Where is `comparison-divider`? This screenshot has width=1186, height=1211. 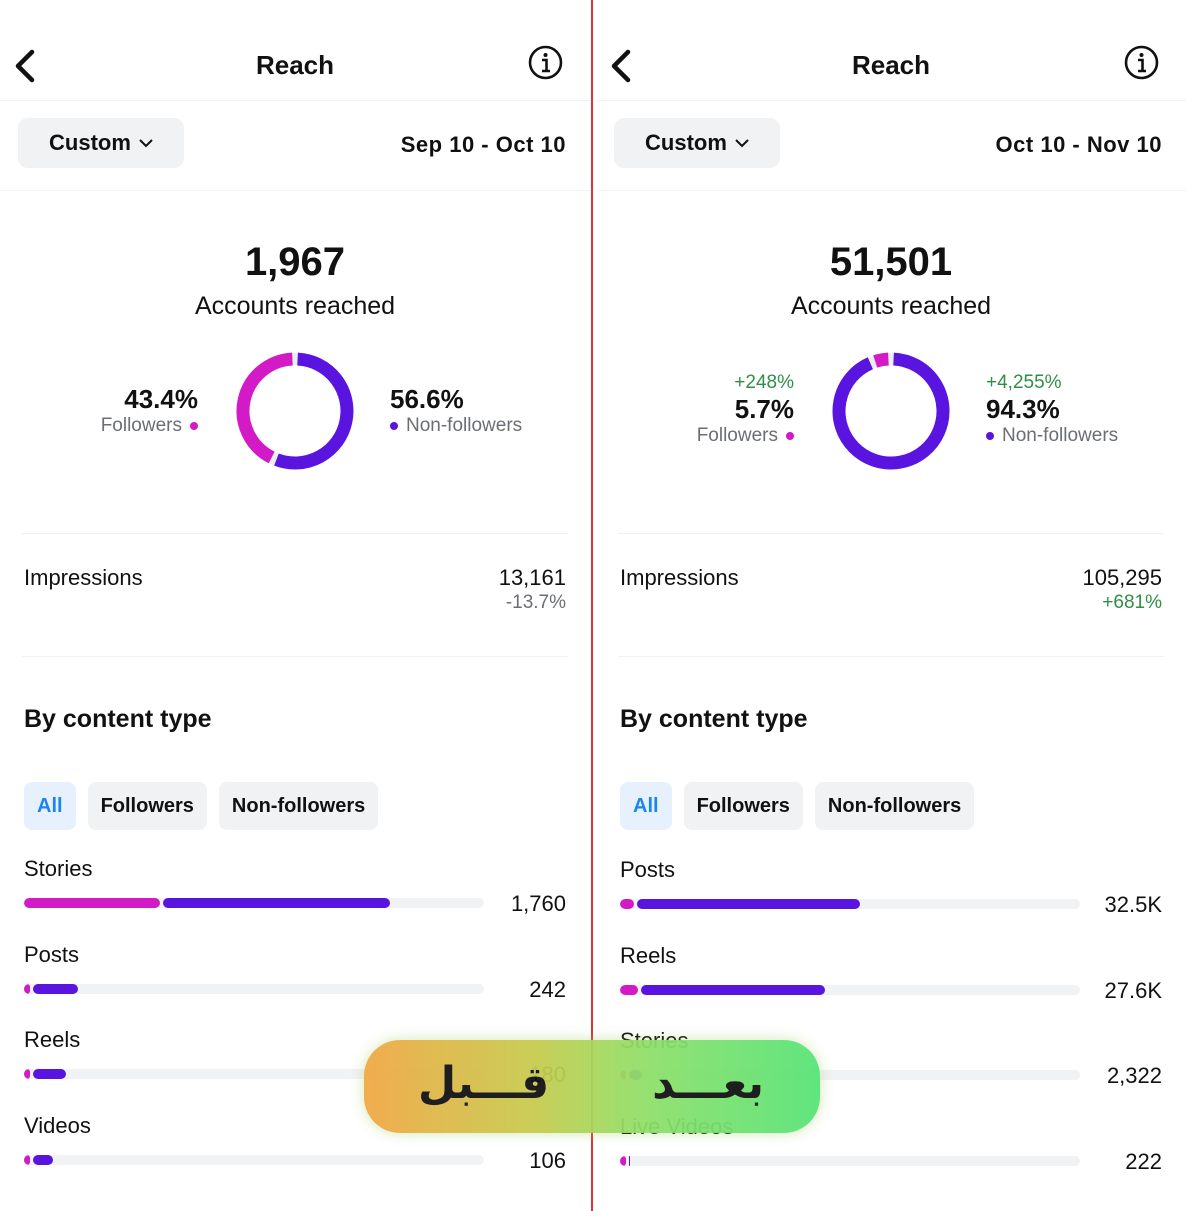
comparison-divider is located at coordinates (592, 605).